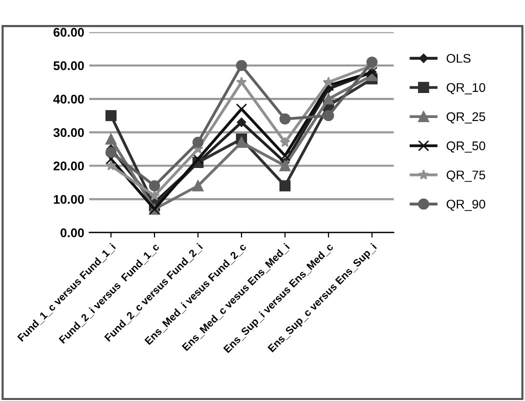 The height and width of the screenshot is (401, 525). What do you see at coordinates (69, 166) in the screenshot?
I see `y-tick-label: 20.00` at bounding box center [69, 166].